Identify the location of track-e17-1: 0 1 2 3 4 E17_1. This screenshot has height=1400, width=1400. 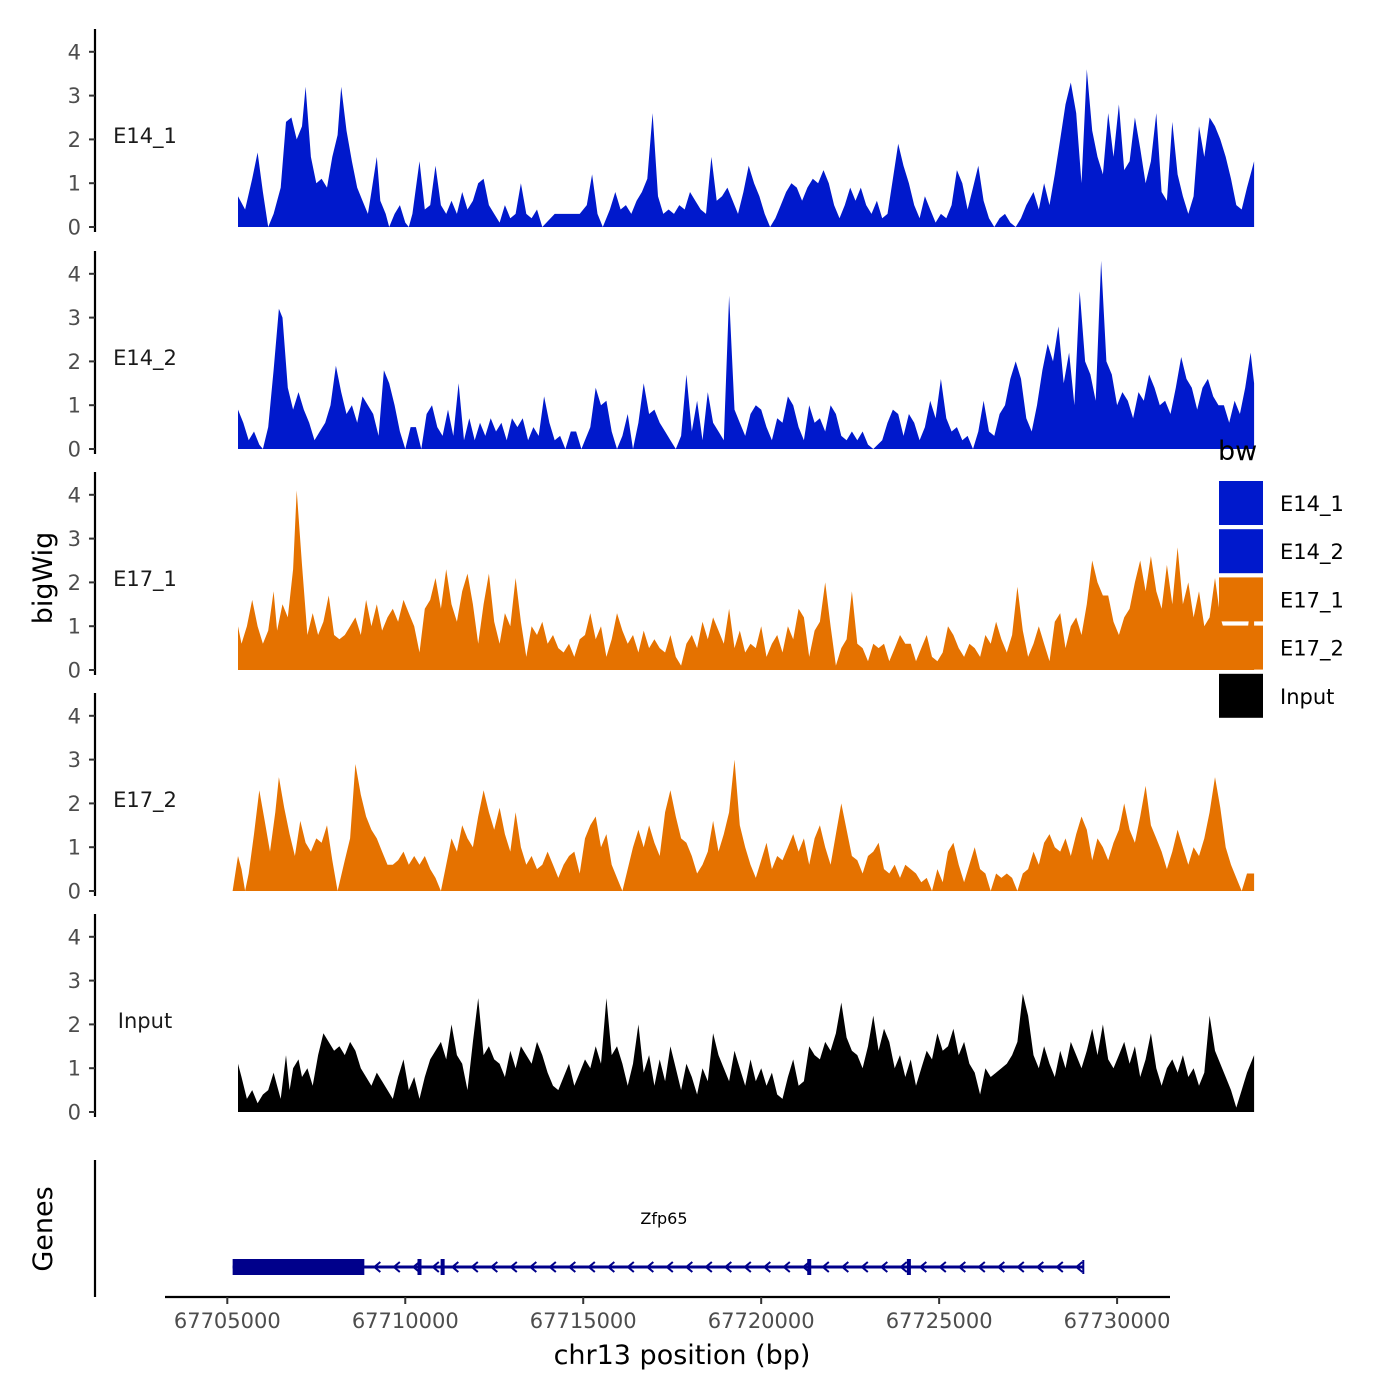
(661, 577).